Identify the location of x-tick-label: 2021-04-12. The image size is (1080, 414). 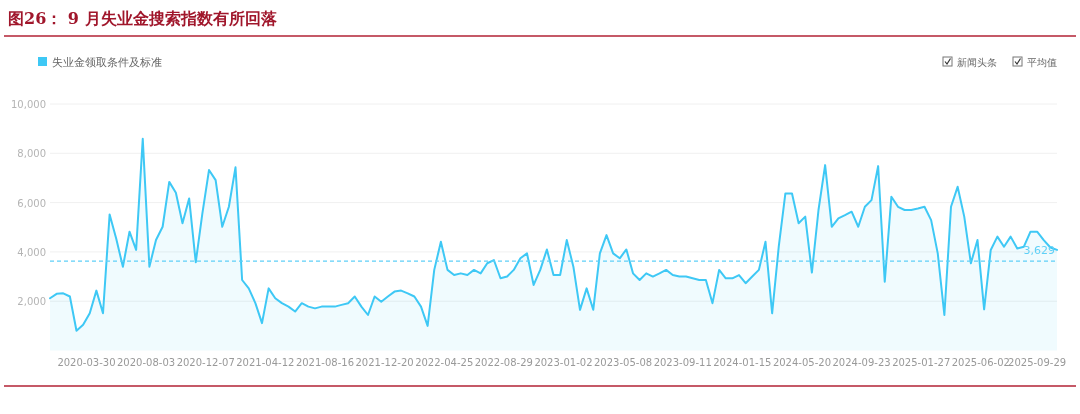
(265, 362).